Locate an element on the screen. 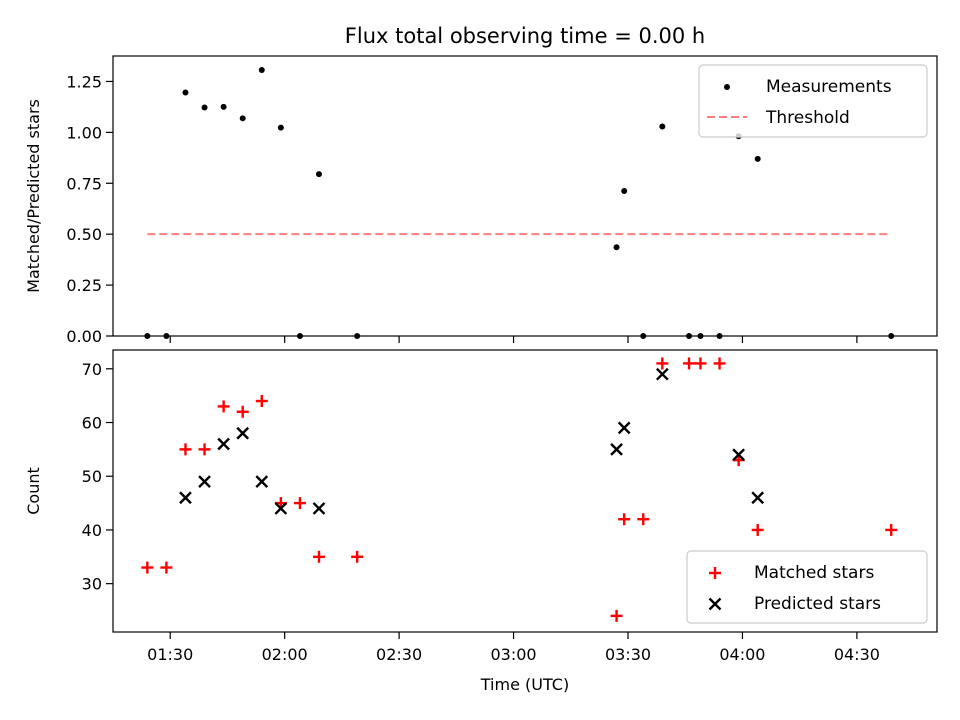  legend: Measurements Threshold is located at coordinates (813, 101).